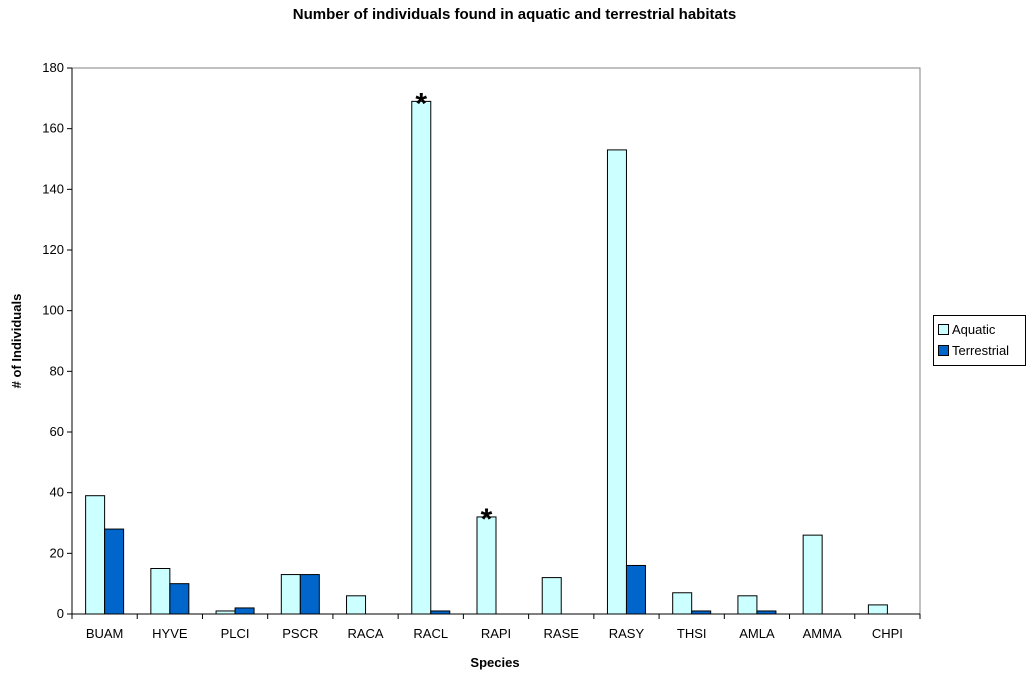  I want to click on bar-terrestrial-rasy, so click(635, 589).